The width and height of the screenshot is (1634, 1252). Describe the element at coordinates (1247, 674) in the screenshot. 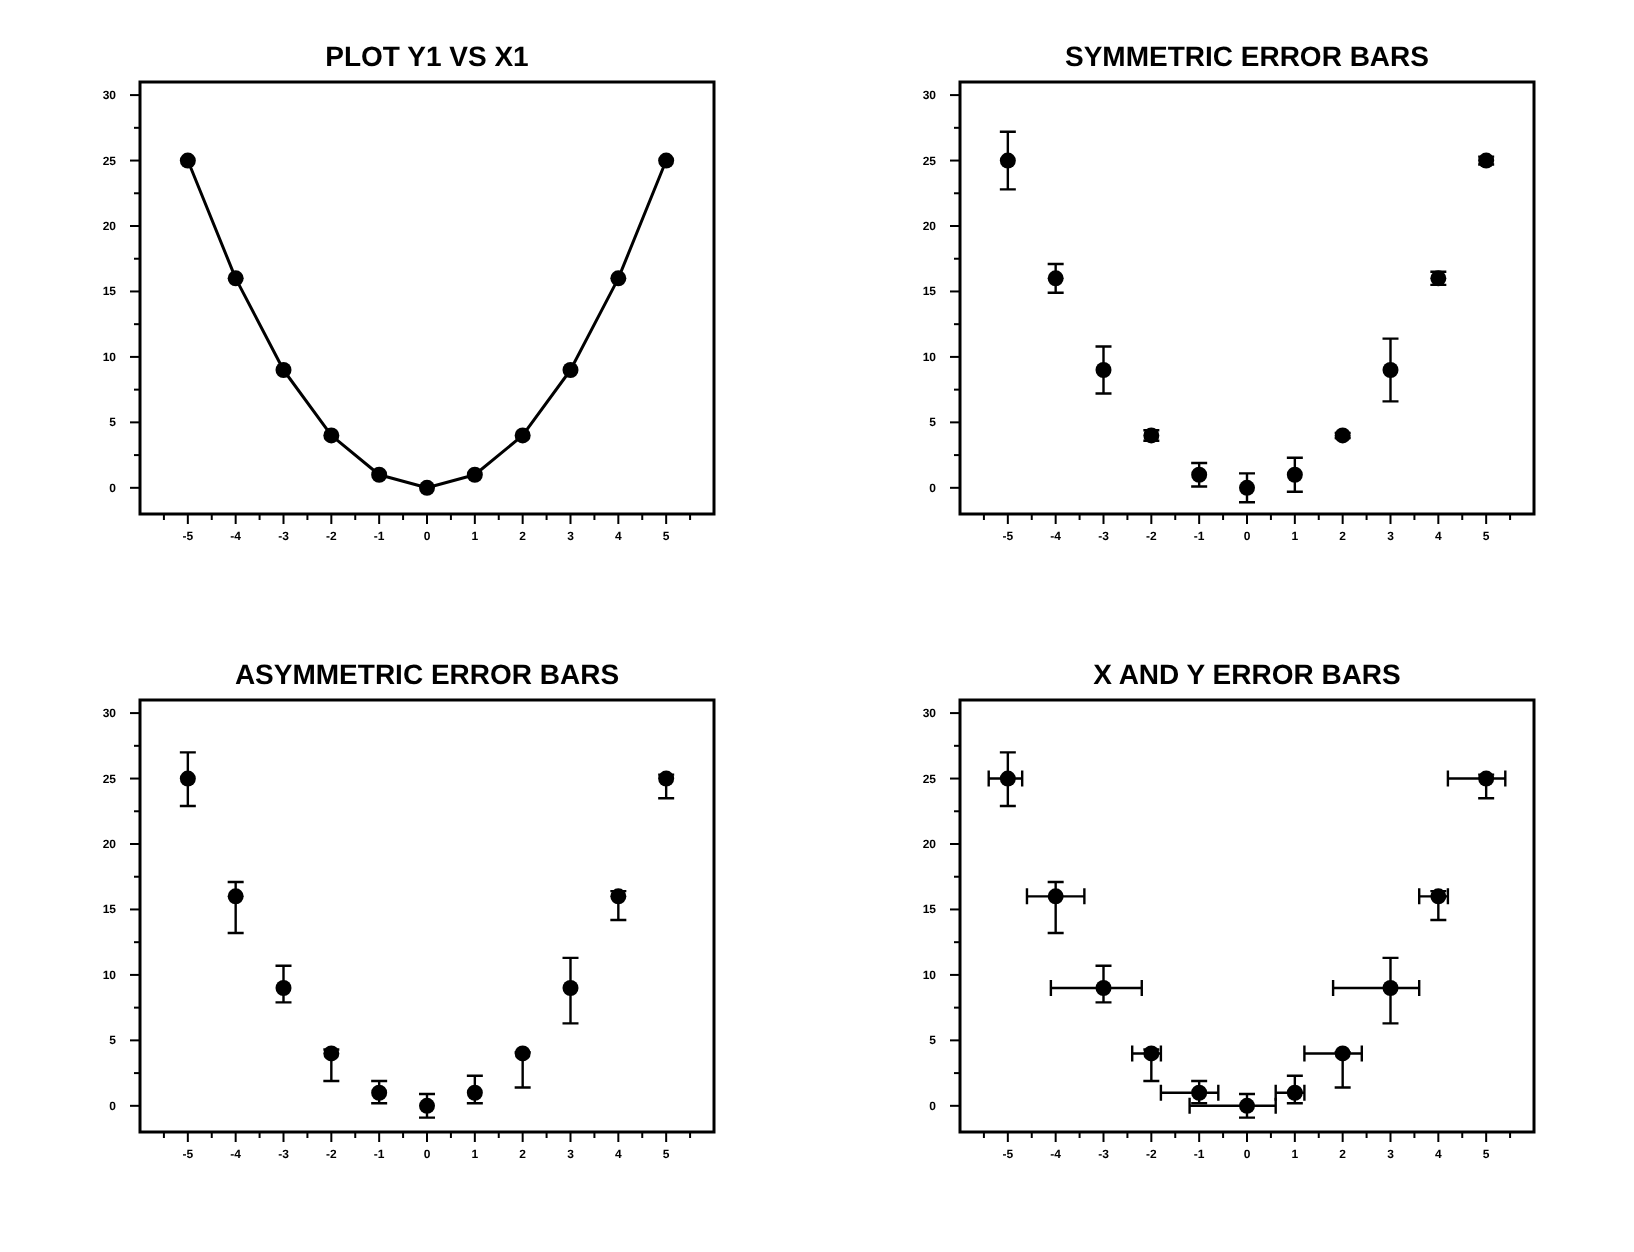

I see `chart-title: X AND Y ERROR BARS` at that location.